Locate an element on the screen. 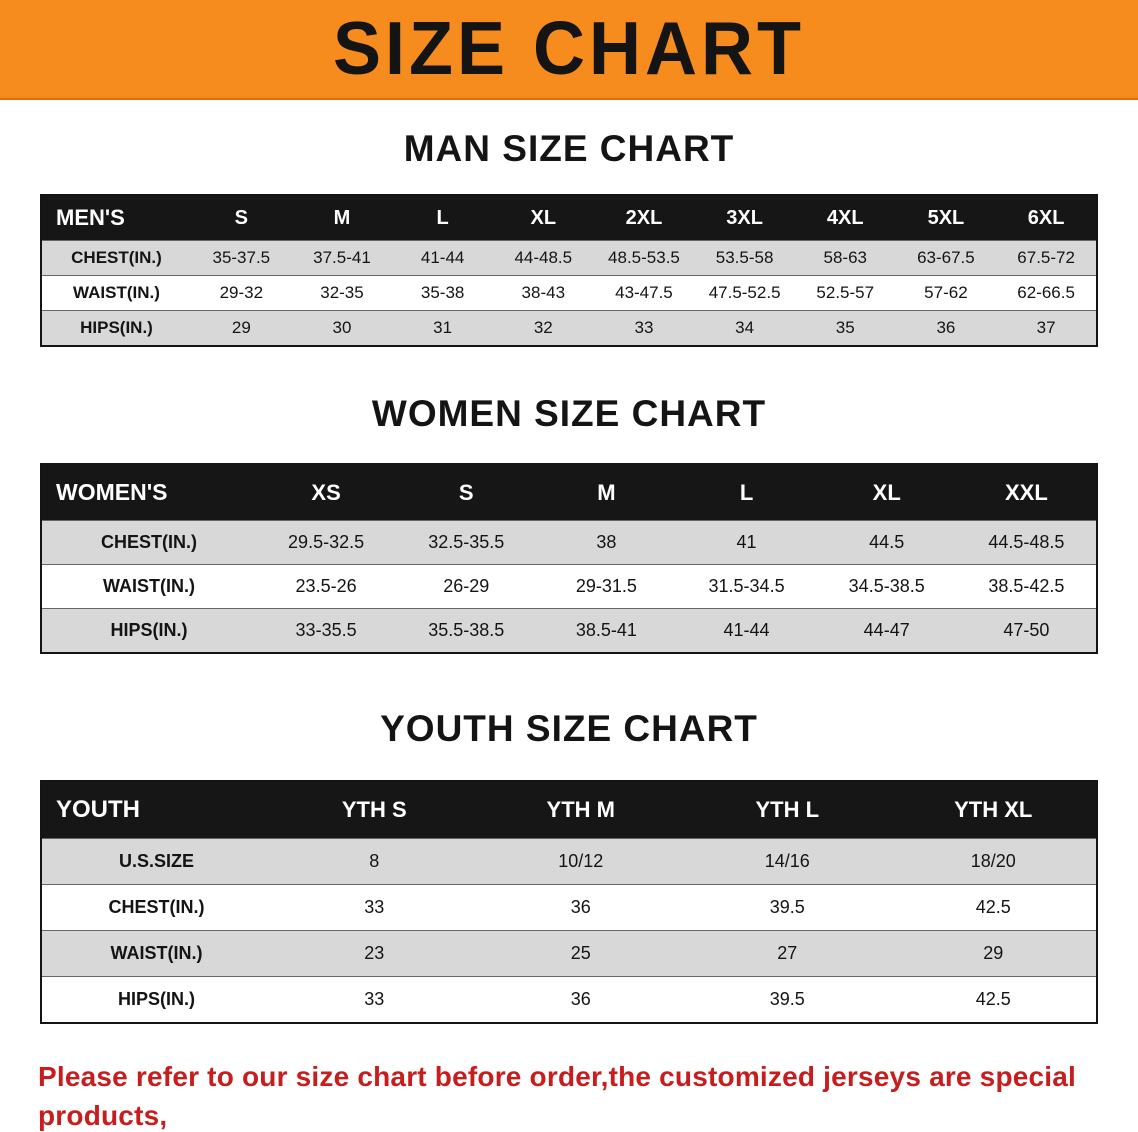 Image resolution: width=1138 pixels, height=1132 pixels. size-value-cell: 44.5 is located at coordinates (887, 542).